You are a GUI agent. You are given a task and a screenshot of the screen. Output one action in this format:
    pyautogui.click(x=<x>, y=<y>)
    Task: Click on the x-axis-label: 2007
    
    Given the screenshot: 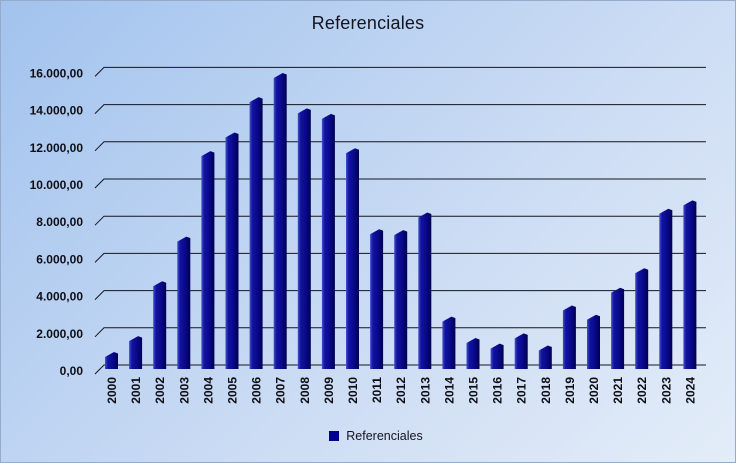 What is the action you would take?
    pyautogui.click(x=281, y=390)
    